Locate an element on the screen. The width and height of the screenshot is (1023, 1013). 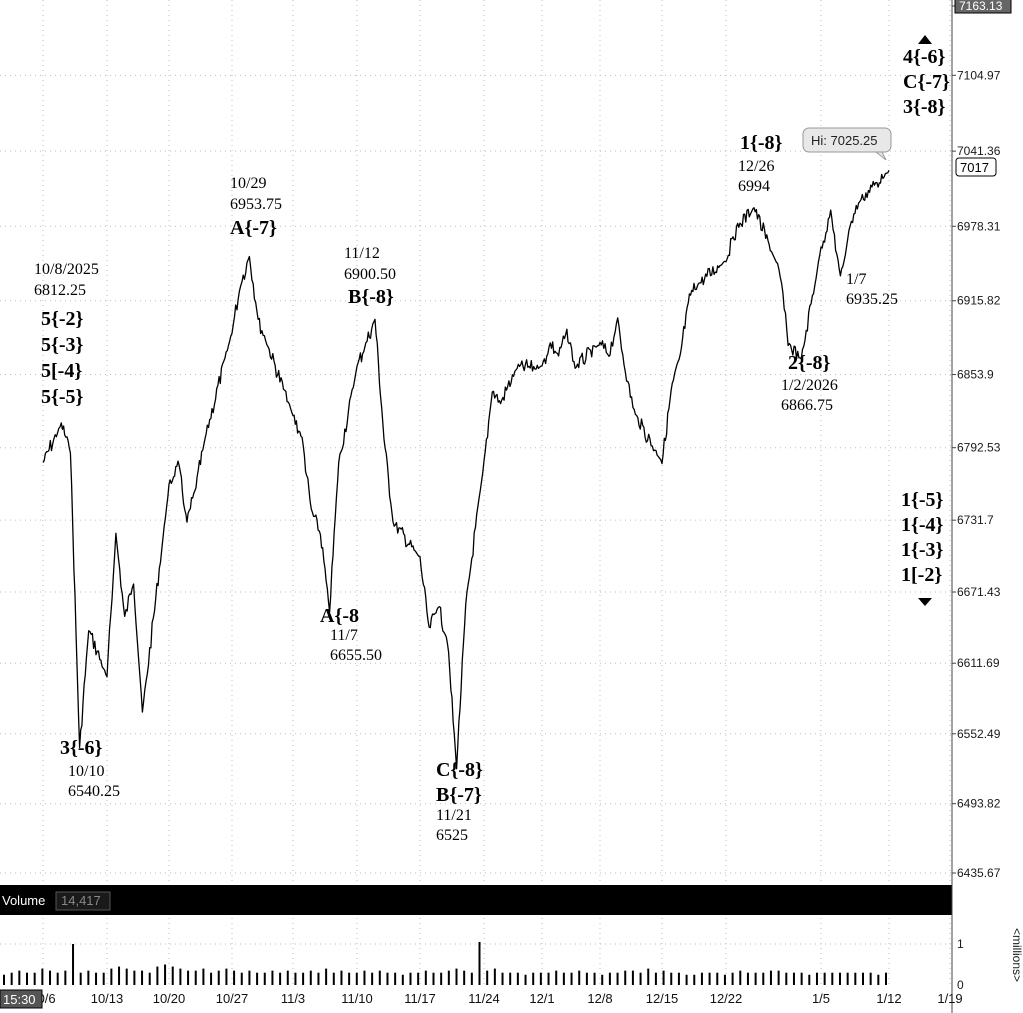
annotation-text: 6655.50 is located at coordinates (356, 655).